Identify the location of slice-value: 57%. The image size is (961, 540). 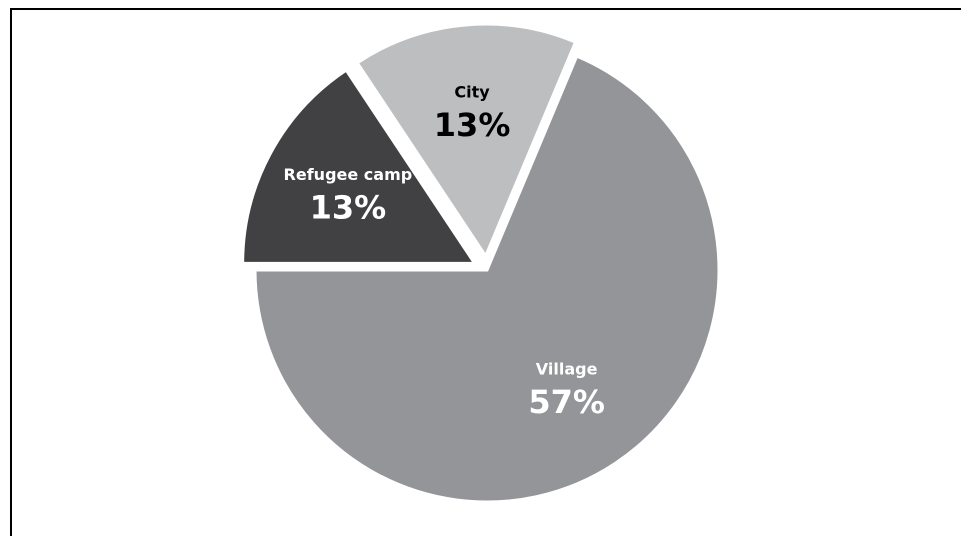
(566, 402).